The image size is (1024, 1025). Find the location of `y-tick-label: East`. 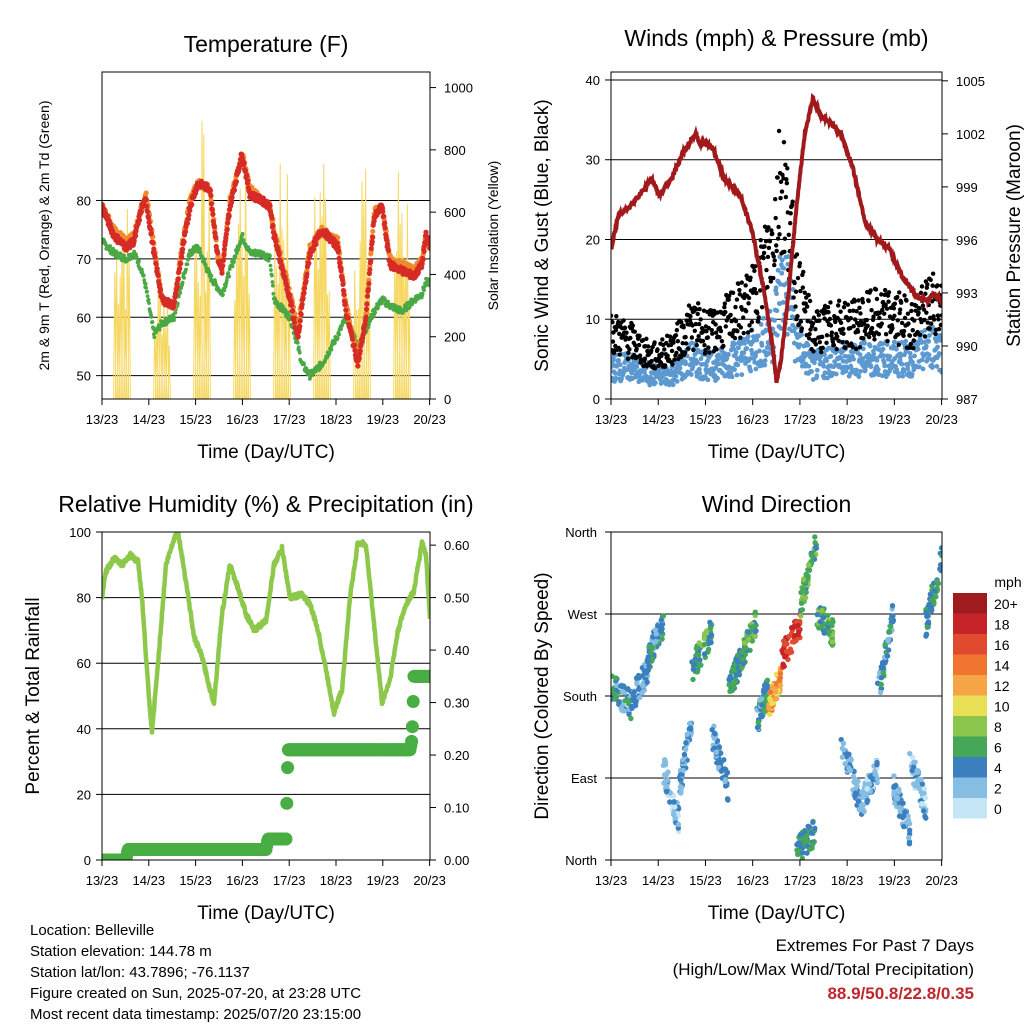

y-tick-label: East is located at coordinates (584, 778).